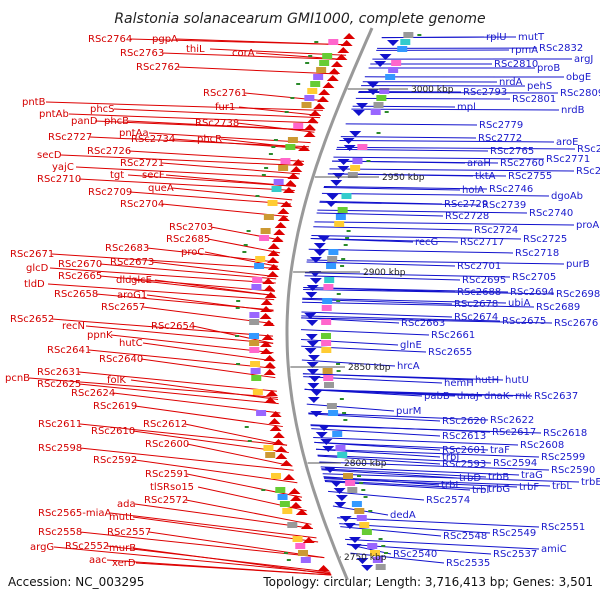 This screenshot has width=600, height=600. What do you see at coordinates (153, 139) in the screenshot?
I see `reverse-gene-label: RSc2734` at bounding box center [153, 139].